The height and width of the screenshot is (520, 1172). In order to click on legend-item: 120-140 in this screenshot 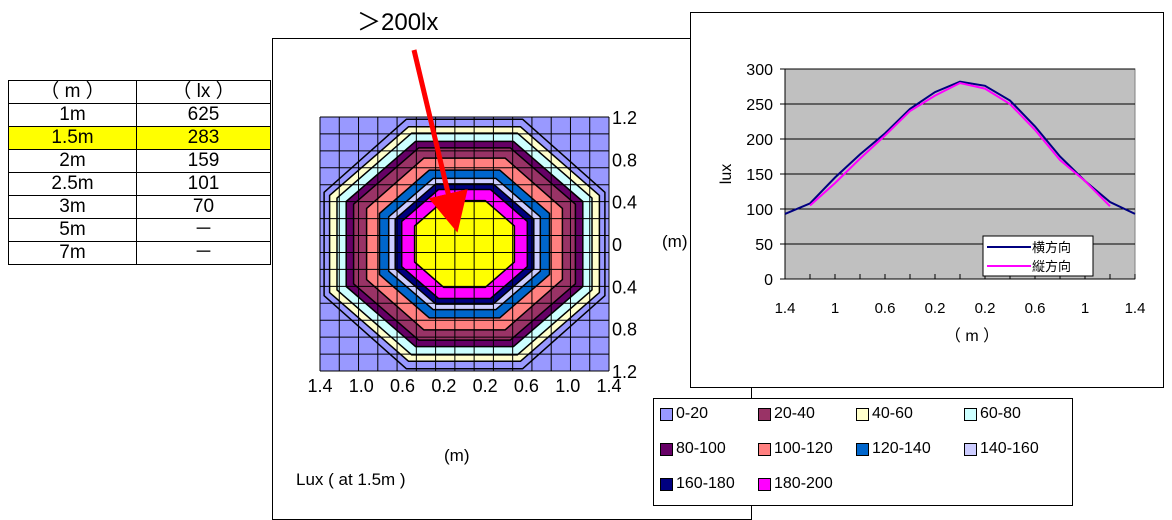, I will do `click(893, 449)`.